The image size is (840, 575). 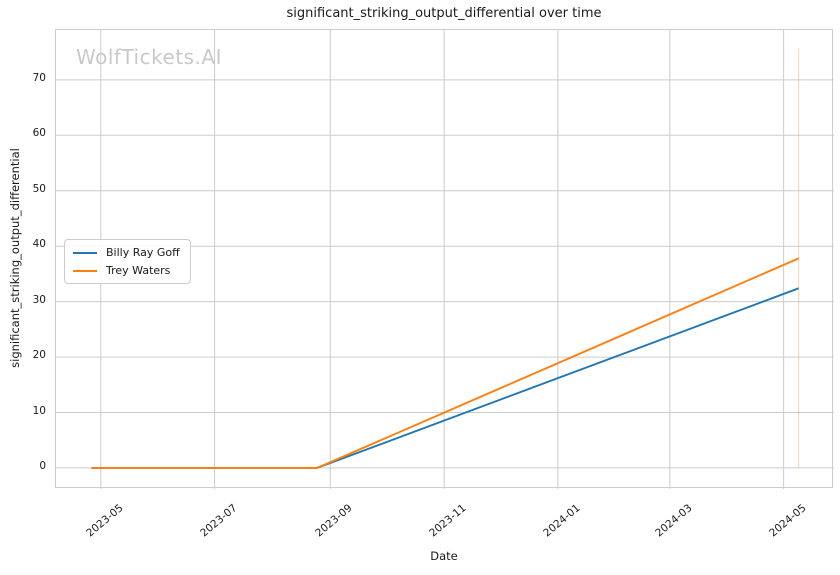 What do you see at coordinates (127, 261) in the screenshot?
I see `legend: Billy Ray Goff Trey Waters` at bounding box center [127, 261].